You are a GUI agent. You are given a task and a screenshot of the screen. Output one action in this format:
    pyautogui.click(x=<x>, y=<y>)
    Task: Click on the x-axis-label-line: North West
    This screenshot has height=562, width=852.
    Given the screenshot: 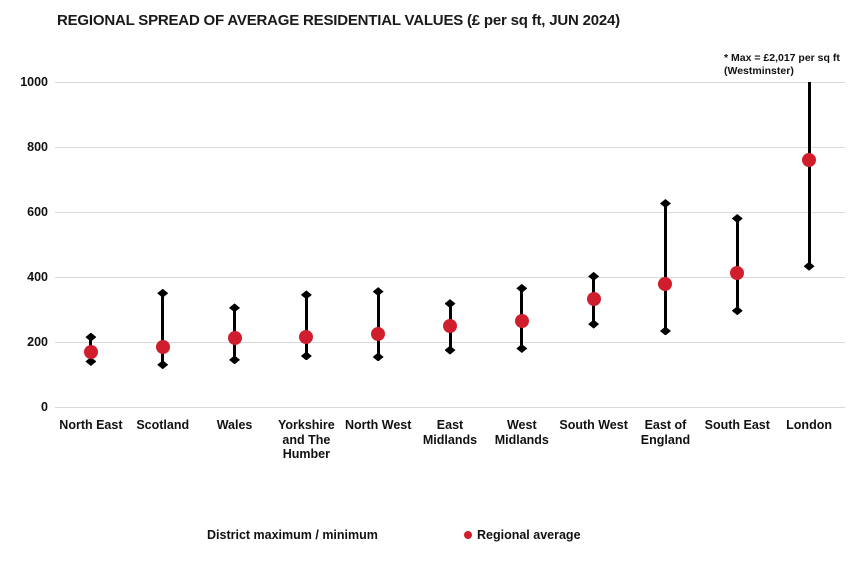 What is the action you would take?
    pyautogui.click(x=378, y=425)
    